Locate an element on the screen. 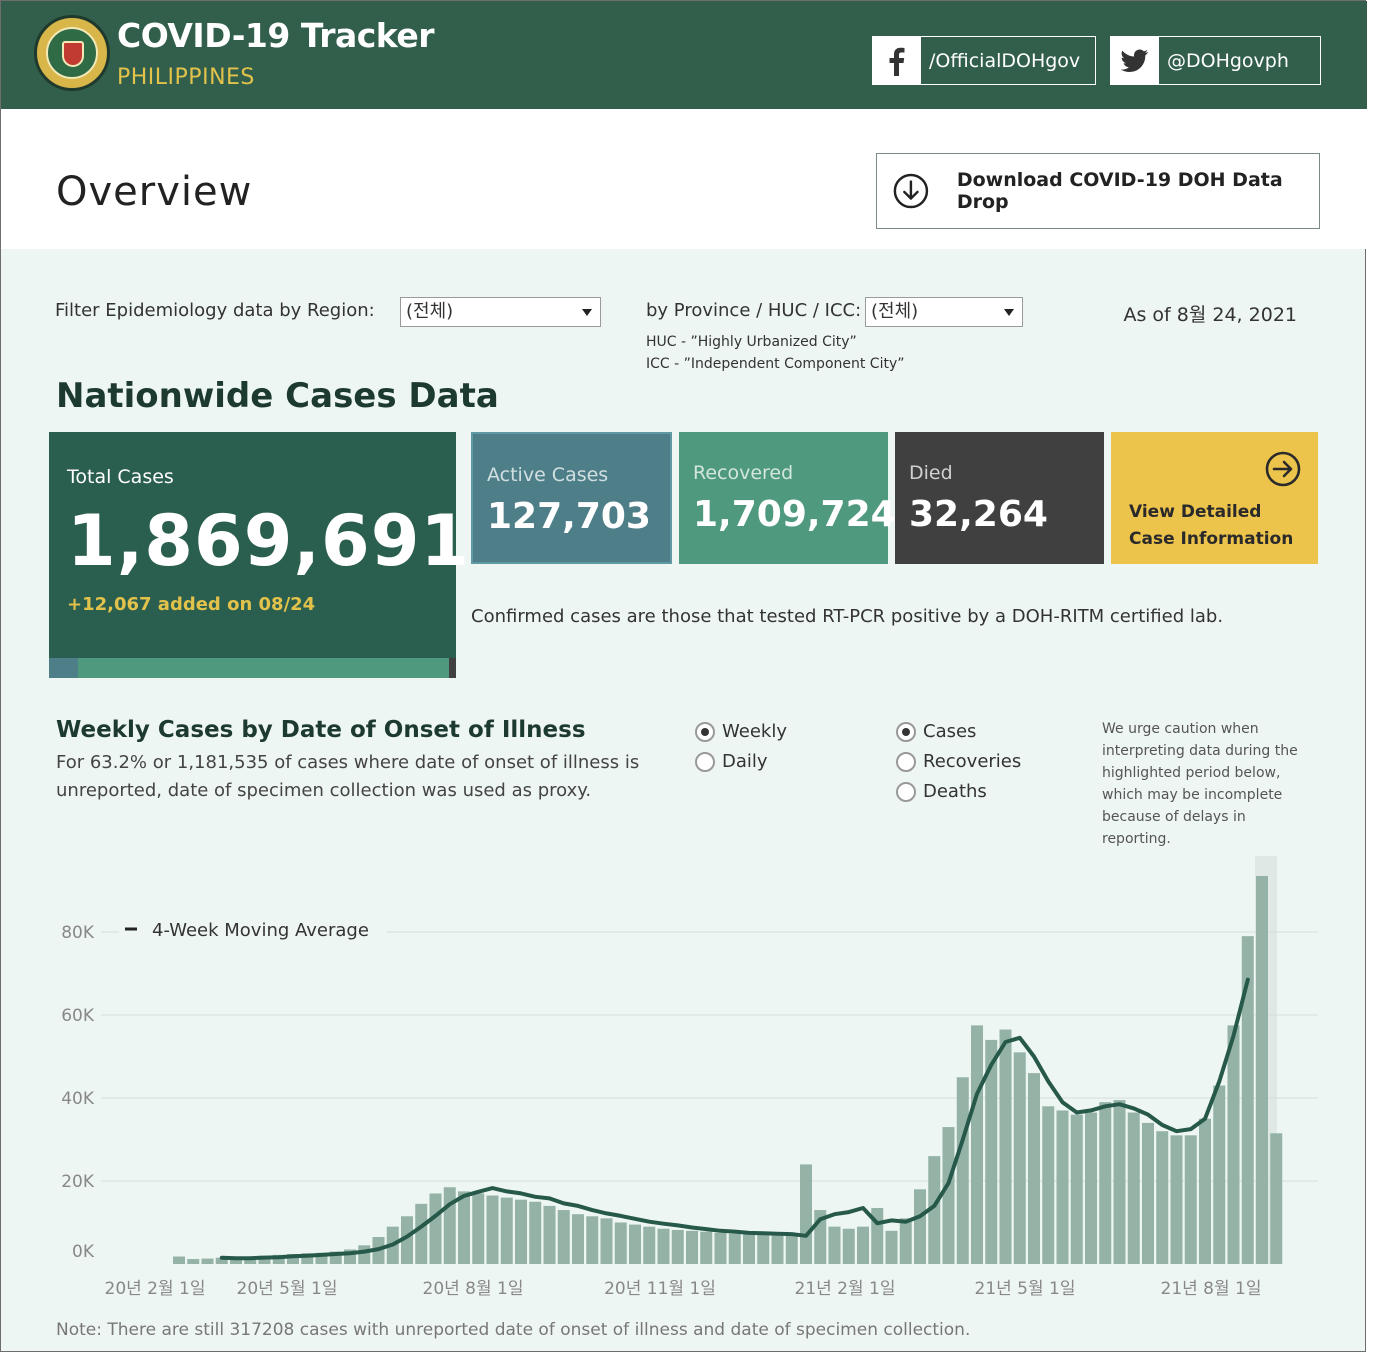  nationwide-title: Nationwide Cases Data is located at coordinates (277, 396).